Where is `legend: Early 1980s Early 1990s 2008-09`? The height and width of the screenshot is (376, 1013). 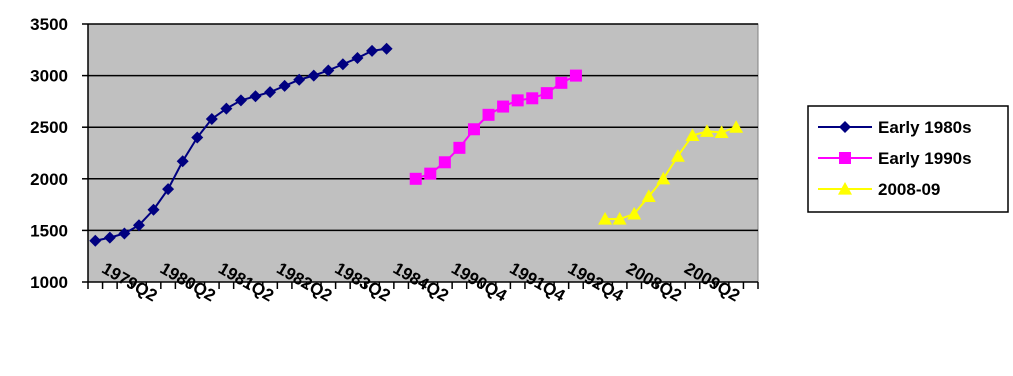
legend: Early 1980s Early 1990s 2008-09 is located at coordinates (908, 159).